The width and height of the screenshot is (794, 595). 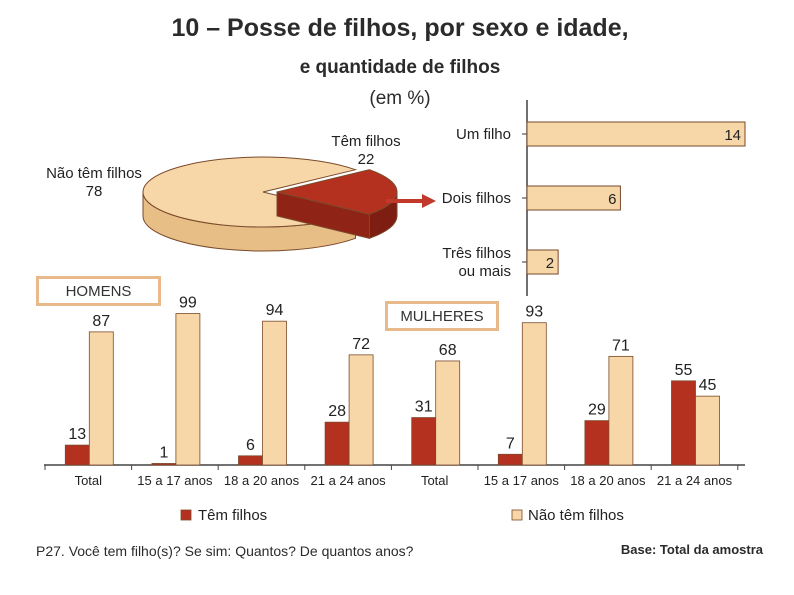 I want to click on bar-tem-value-label: 6, so click(x=250, y=445).